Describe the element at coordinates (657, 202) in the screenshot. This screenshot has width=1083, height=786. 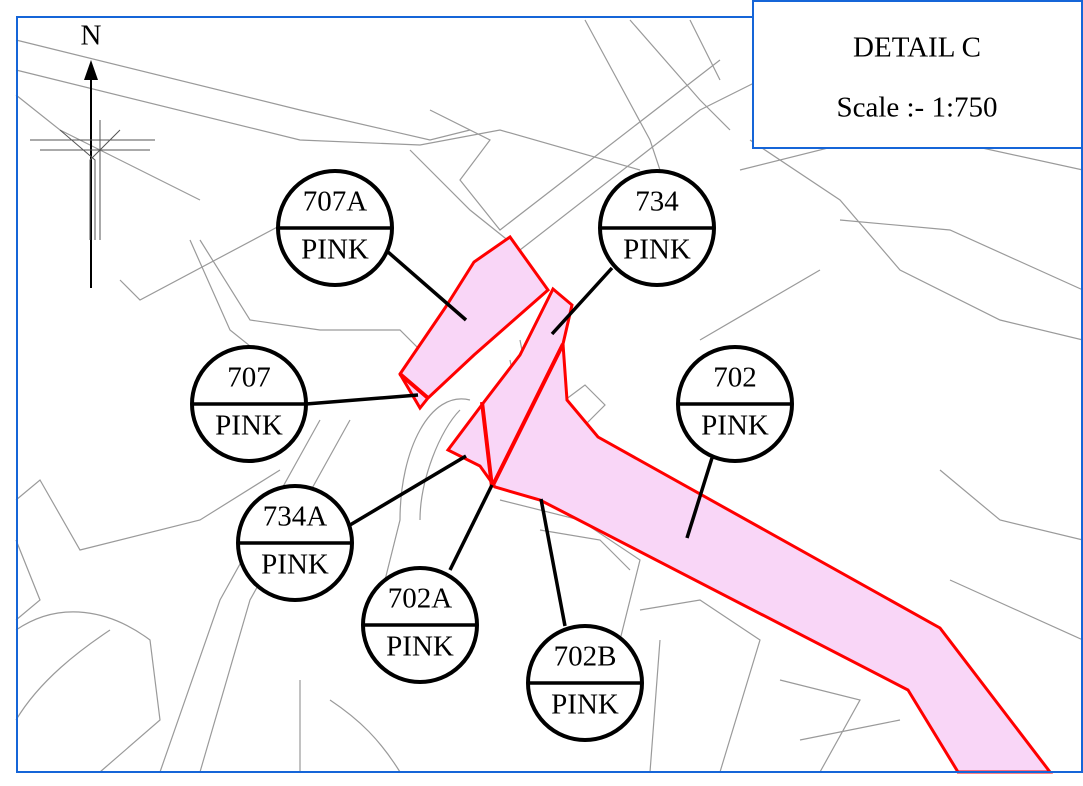
I see `parcel-number: 734` at that location.